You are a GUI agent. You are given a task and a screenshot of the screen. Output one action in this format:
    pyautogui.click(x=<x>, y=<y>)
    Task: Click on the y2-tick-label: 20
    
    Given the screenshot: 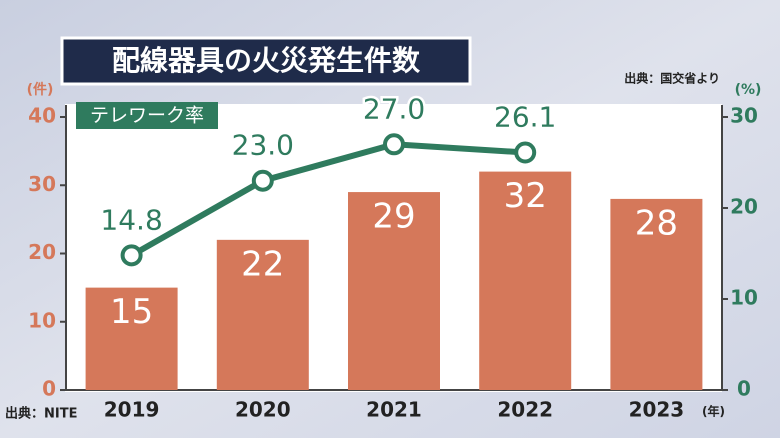 What is the action you would take?
    pyautogui.click(x=744, y=207)
    